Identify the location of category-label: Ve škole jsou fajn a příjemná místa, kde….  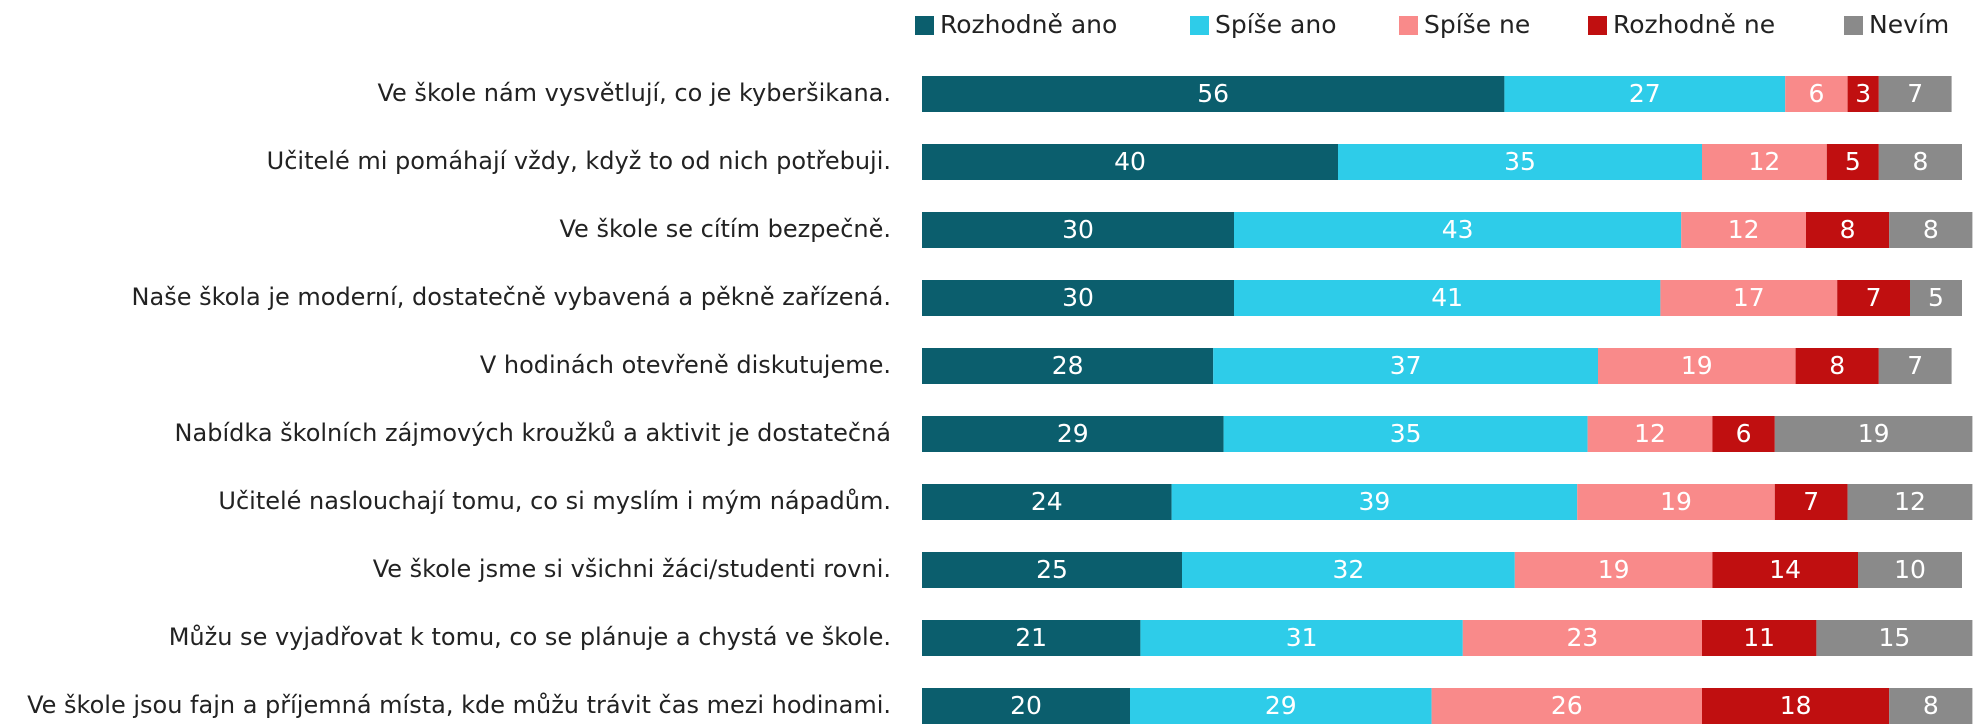
(459, 705).